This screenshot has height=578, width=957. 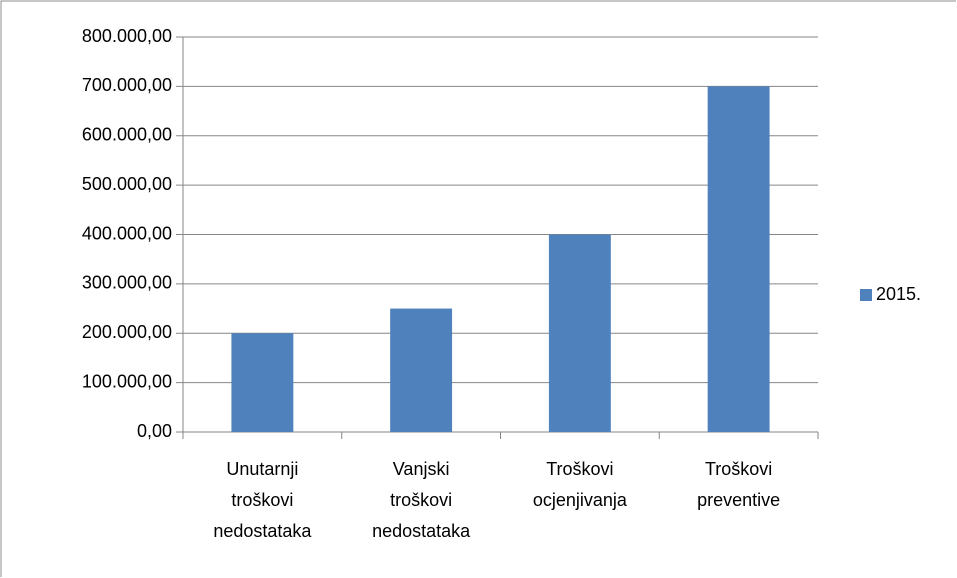 What do you see at coordinates (127, 36) in the screenshot?
I see `y-tick-label: 800.000,00` at bounding box center [127, 36].